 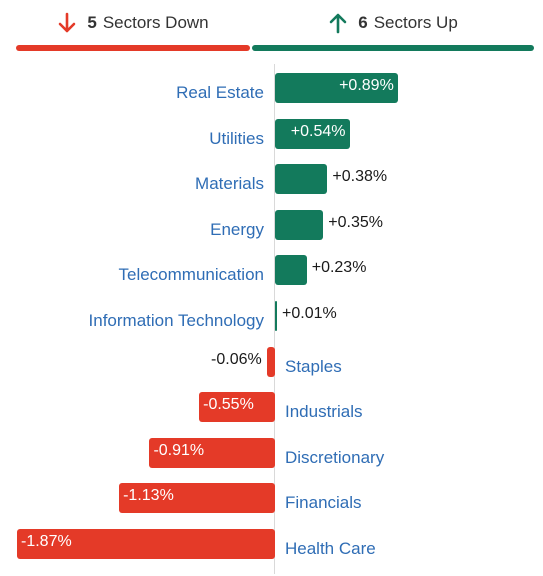 I want to click on sectors-down-bar, so click(x=133, y=48).